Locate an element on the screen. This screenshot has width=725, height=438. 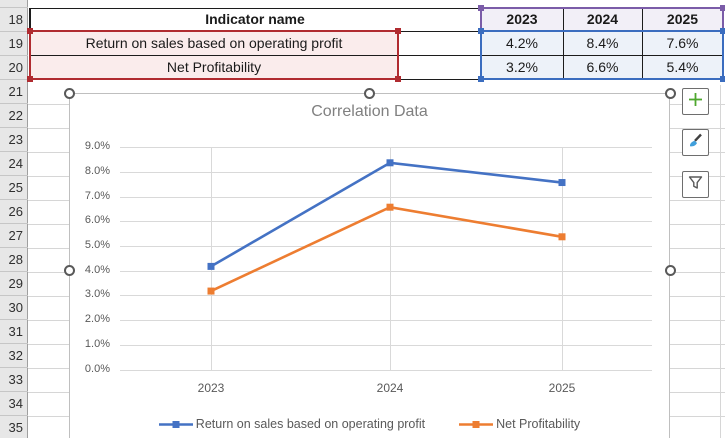
row-header: 28 is located at coordinates (14, 260).